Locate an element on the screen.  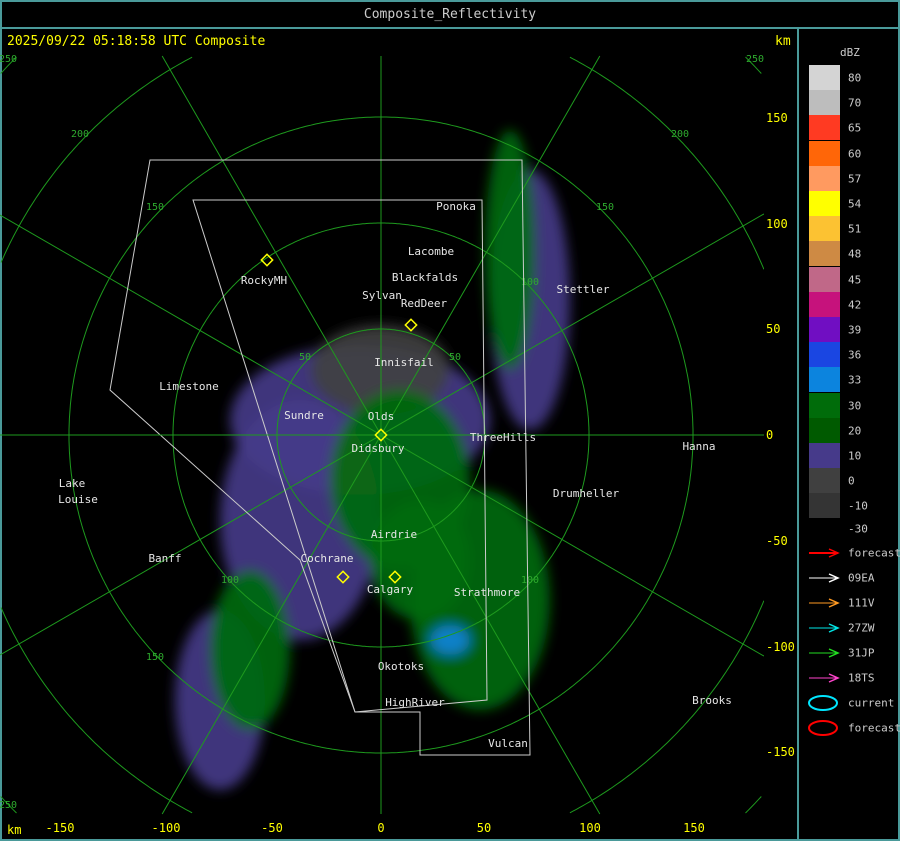
legend-track-label: forecast is located at coordinates (874, 728).